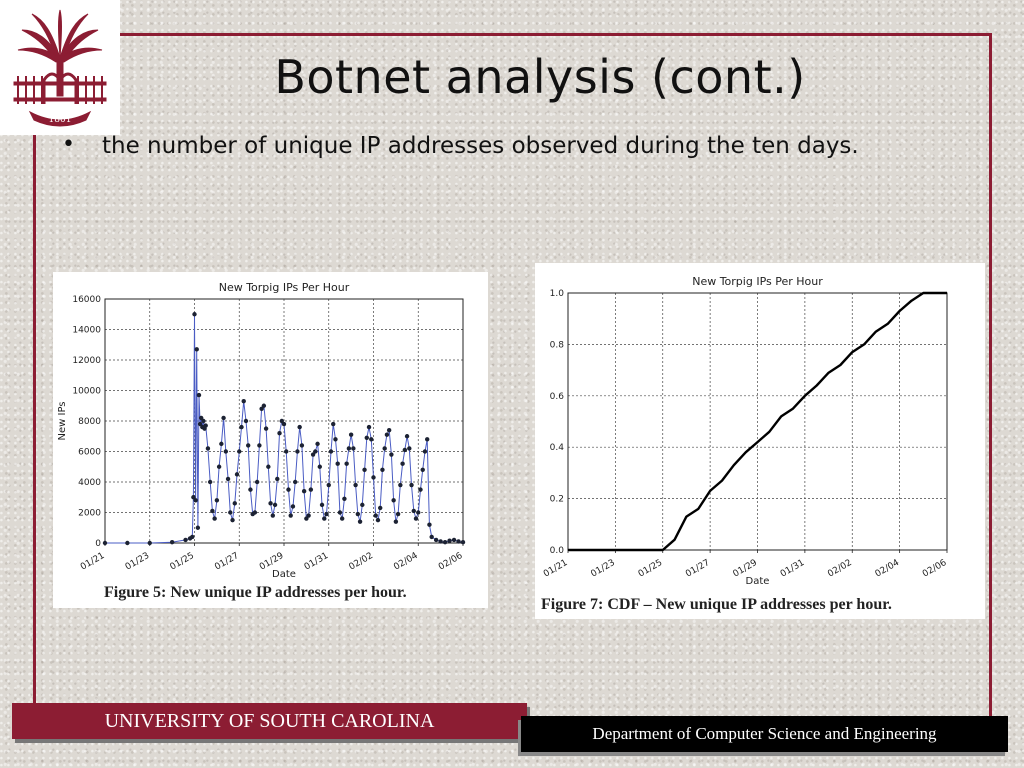  I want to click on frame-top-line, so click(556, 34).